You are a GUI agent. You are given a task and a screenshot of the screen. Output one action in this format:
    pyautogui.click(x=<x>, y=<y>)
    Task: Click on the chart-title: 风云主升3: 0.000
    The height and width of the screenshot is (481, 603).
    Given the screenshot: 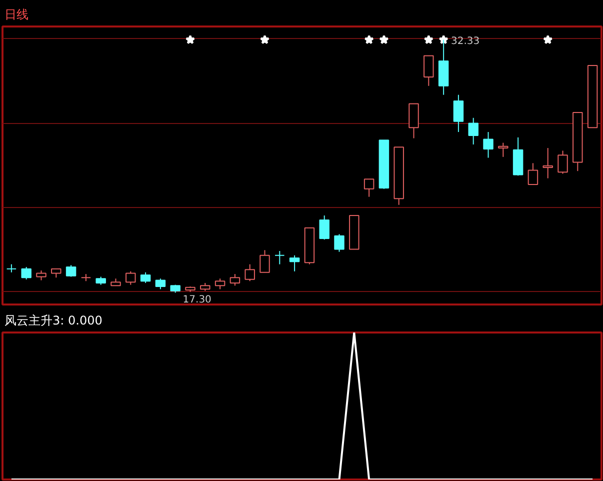 What is the action you would take?
    pyautogui.click(x=53, y=321)
    